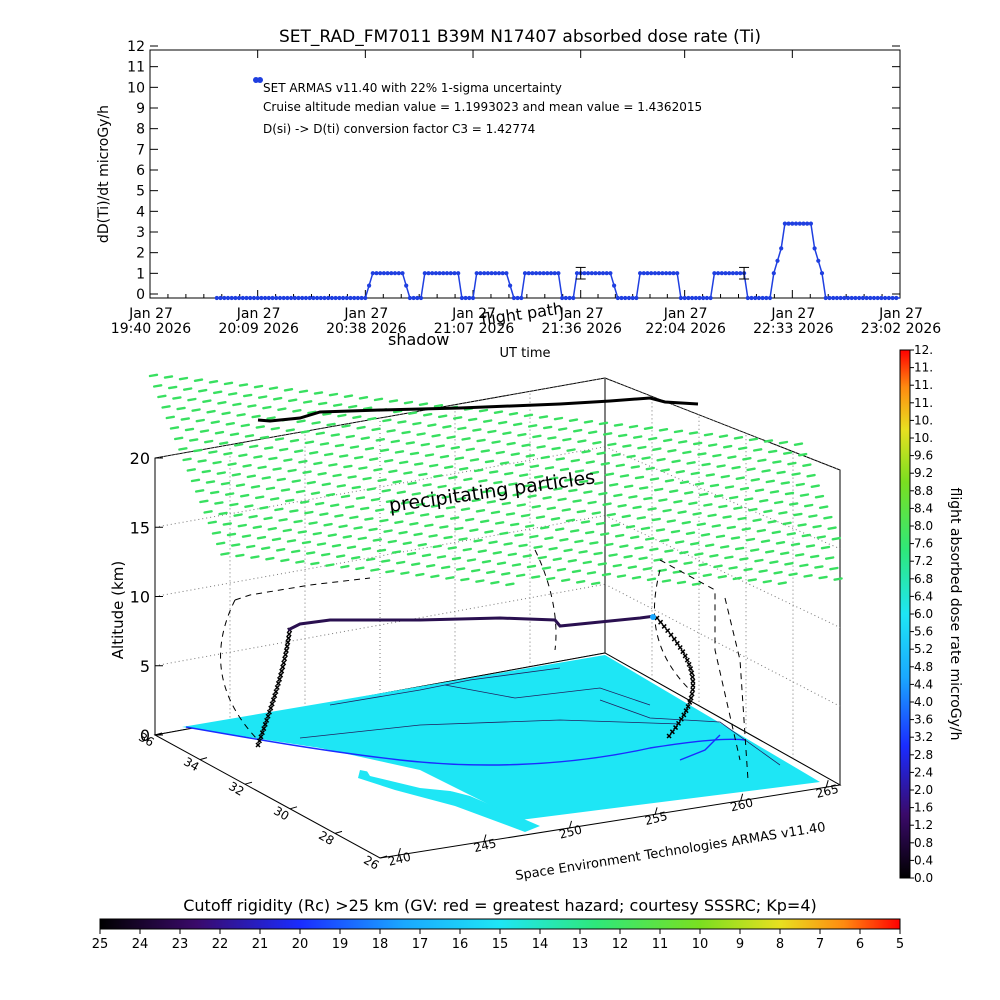 The image size is (1000, 1000). What do you see at coordinates (380, 556) in the screenshot?
I see `wall-grid-line` at bounding box center [380, 556].